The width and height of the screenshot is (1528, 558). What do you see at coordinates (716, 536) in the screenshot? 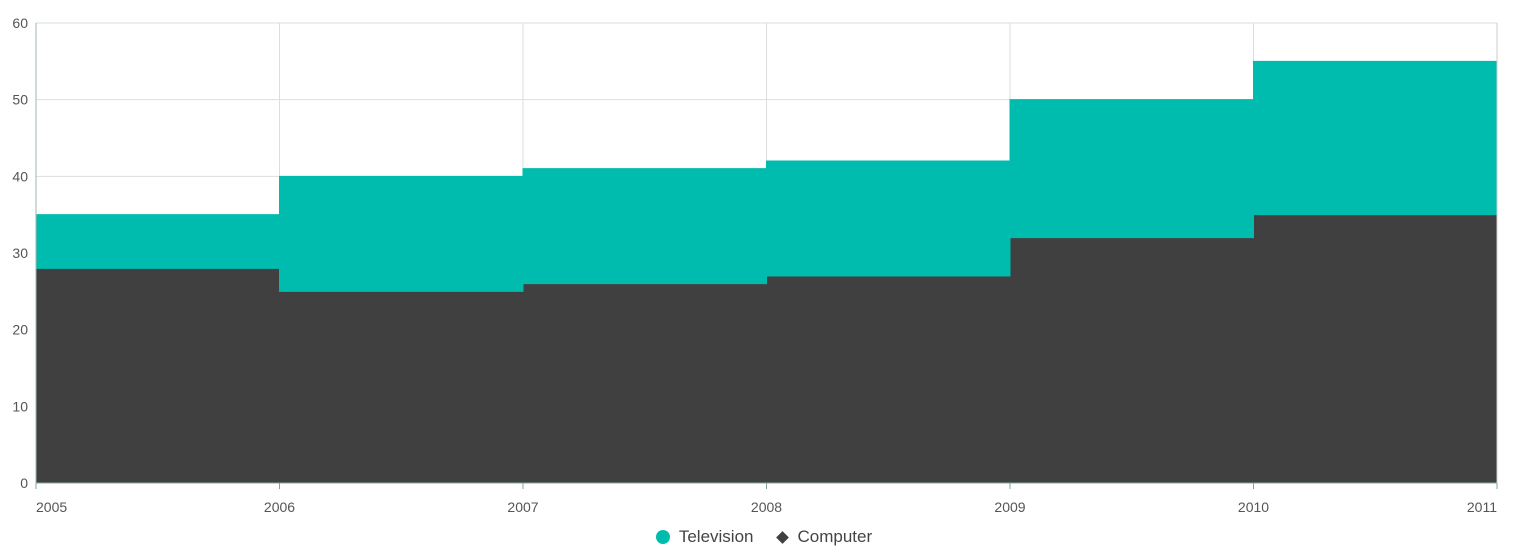
I see `legend-label-television: Television` at bounding box center [716, 536].